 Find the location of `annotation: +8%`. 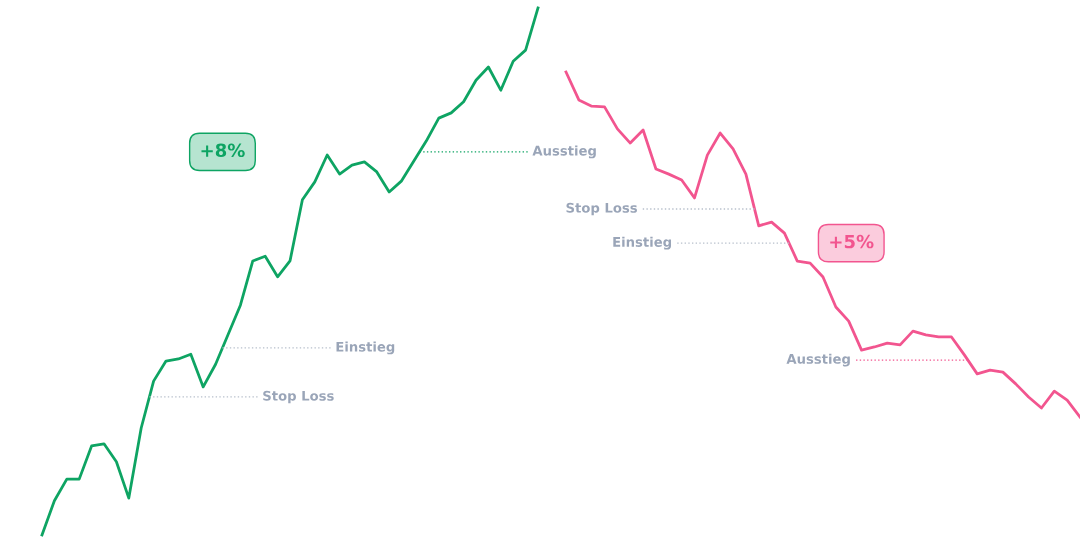

annotation: +8% is located at coordinates (223, 150).